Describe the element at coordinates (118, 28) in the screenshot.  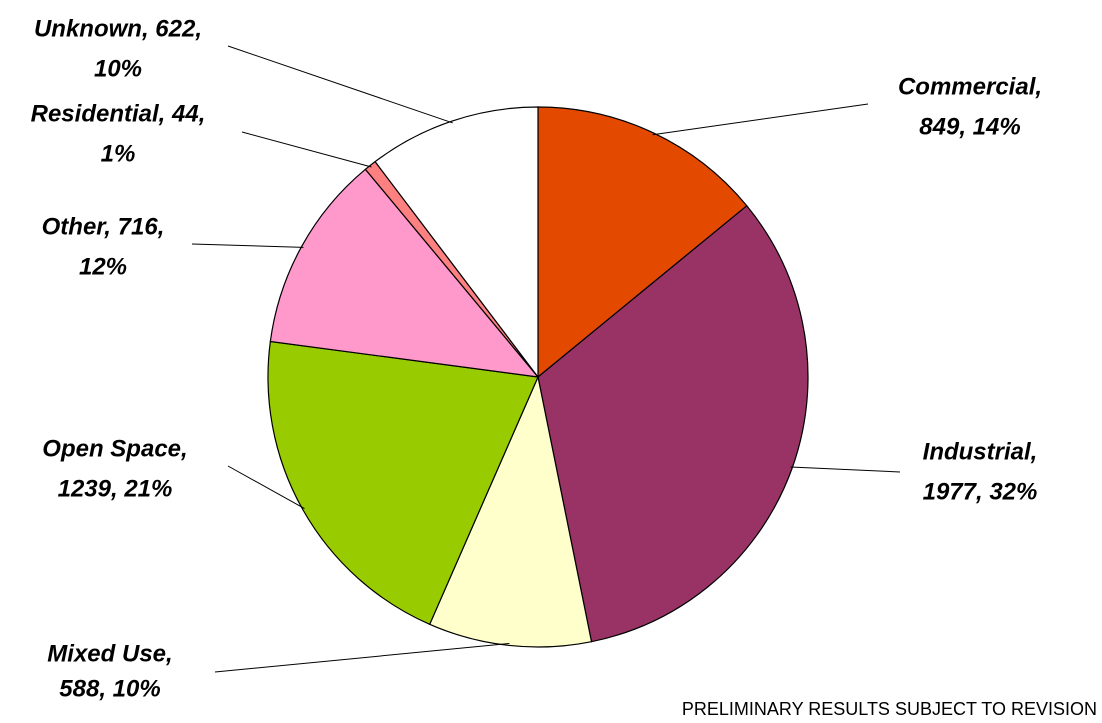
I see `slice-label: Unknown, 622,` at that location.